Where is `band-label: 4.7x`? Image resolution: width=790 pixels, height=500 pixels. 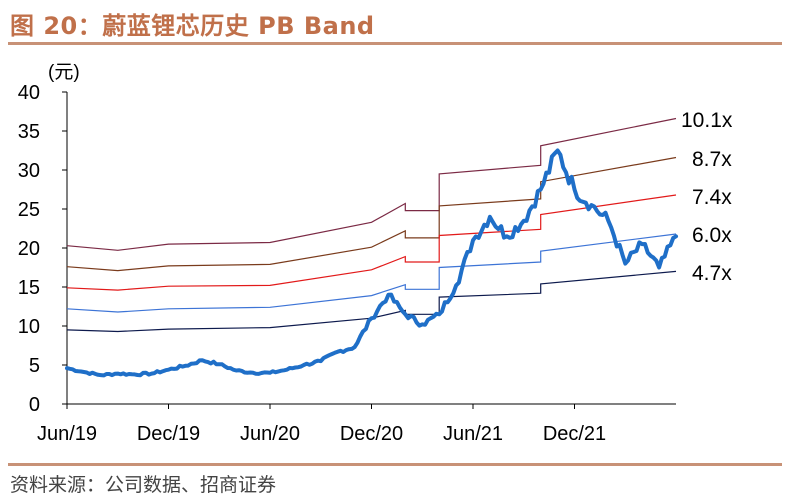 band-label: 4.7x is located at coordinates (712, 273).